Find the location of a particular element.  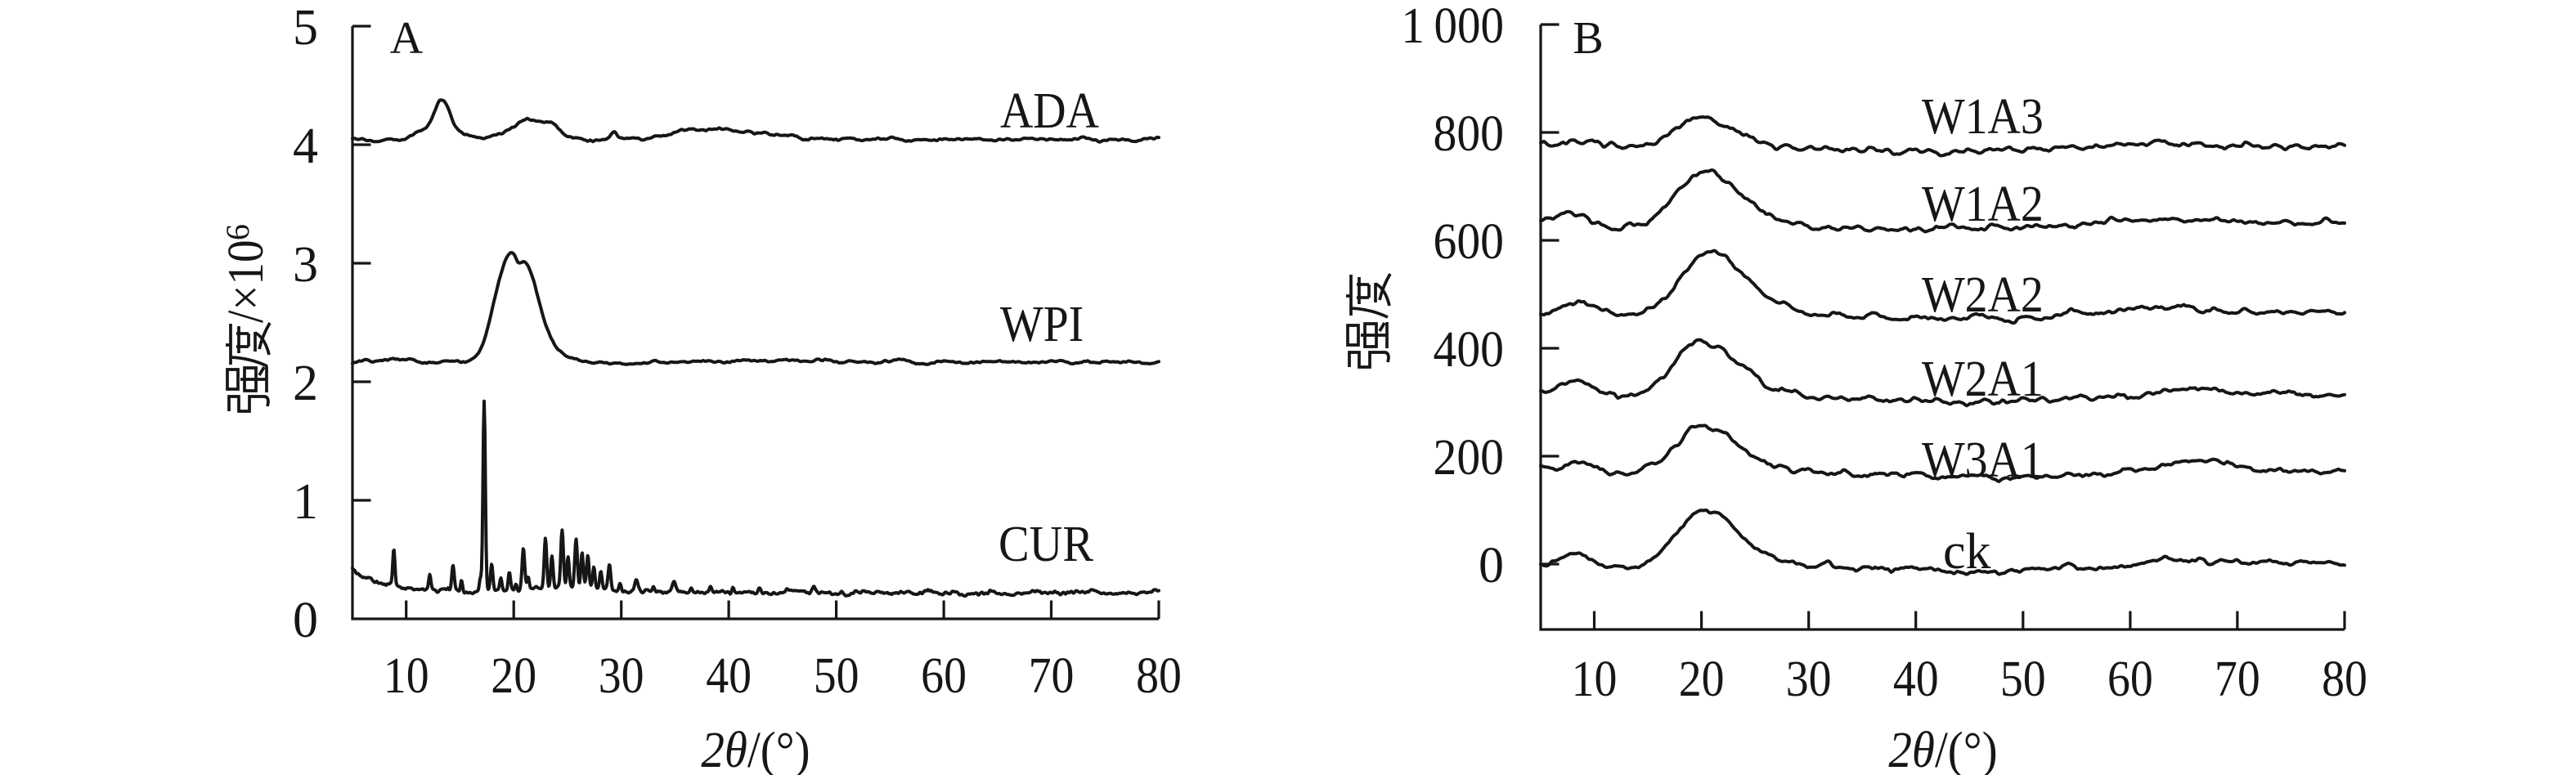

svg-text: 1 000 is located at coordinates (1453, 27).